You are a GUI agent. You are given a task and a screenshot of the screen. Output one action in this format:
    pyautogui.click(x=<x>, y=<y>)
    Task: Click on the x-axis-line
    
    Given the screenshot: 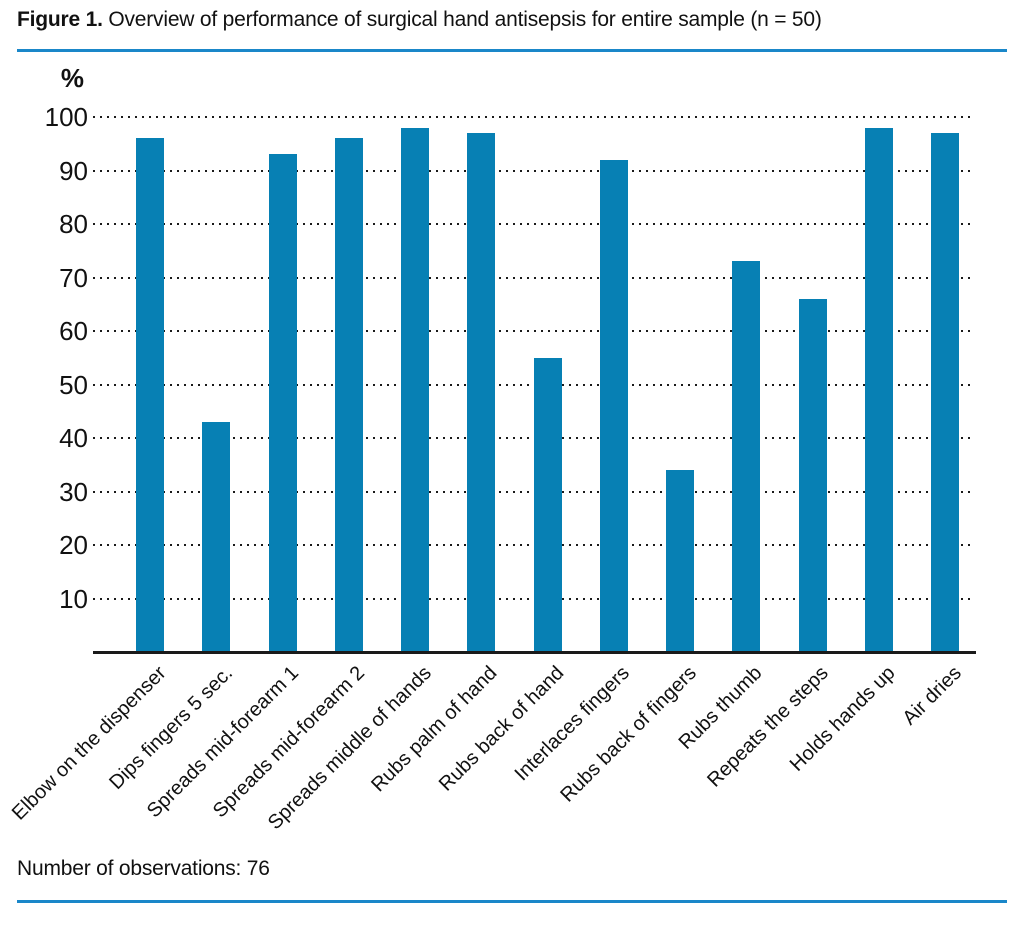 What is the action you would take?
    pyautogui.click(x=534, y=652)
    